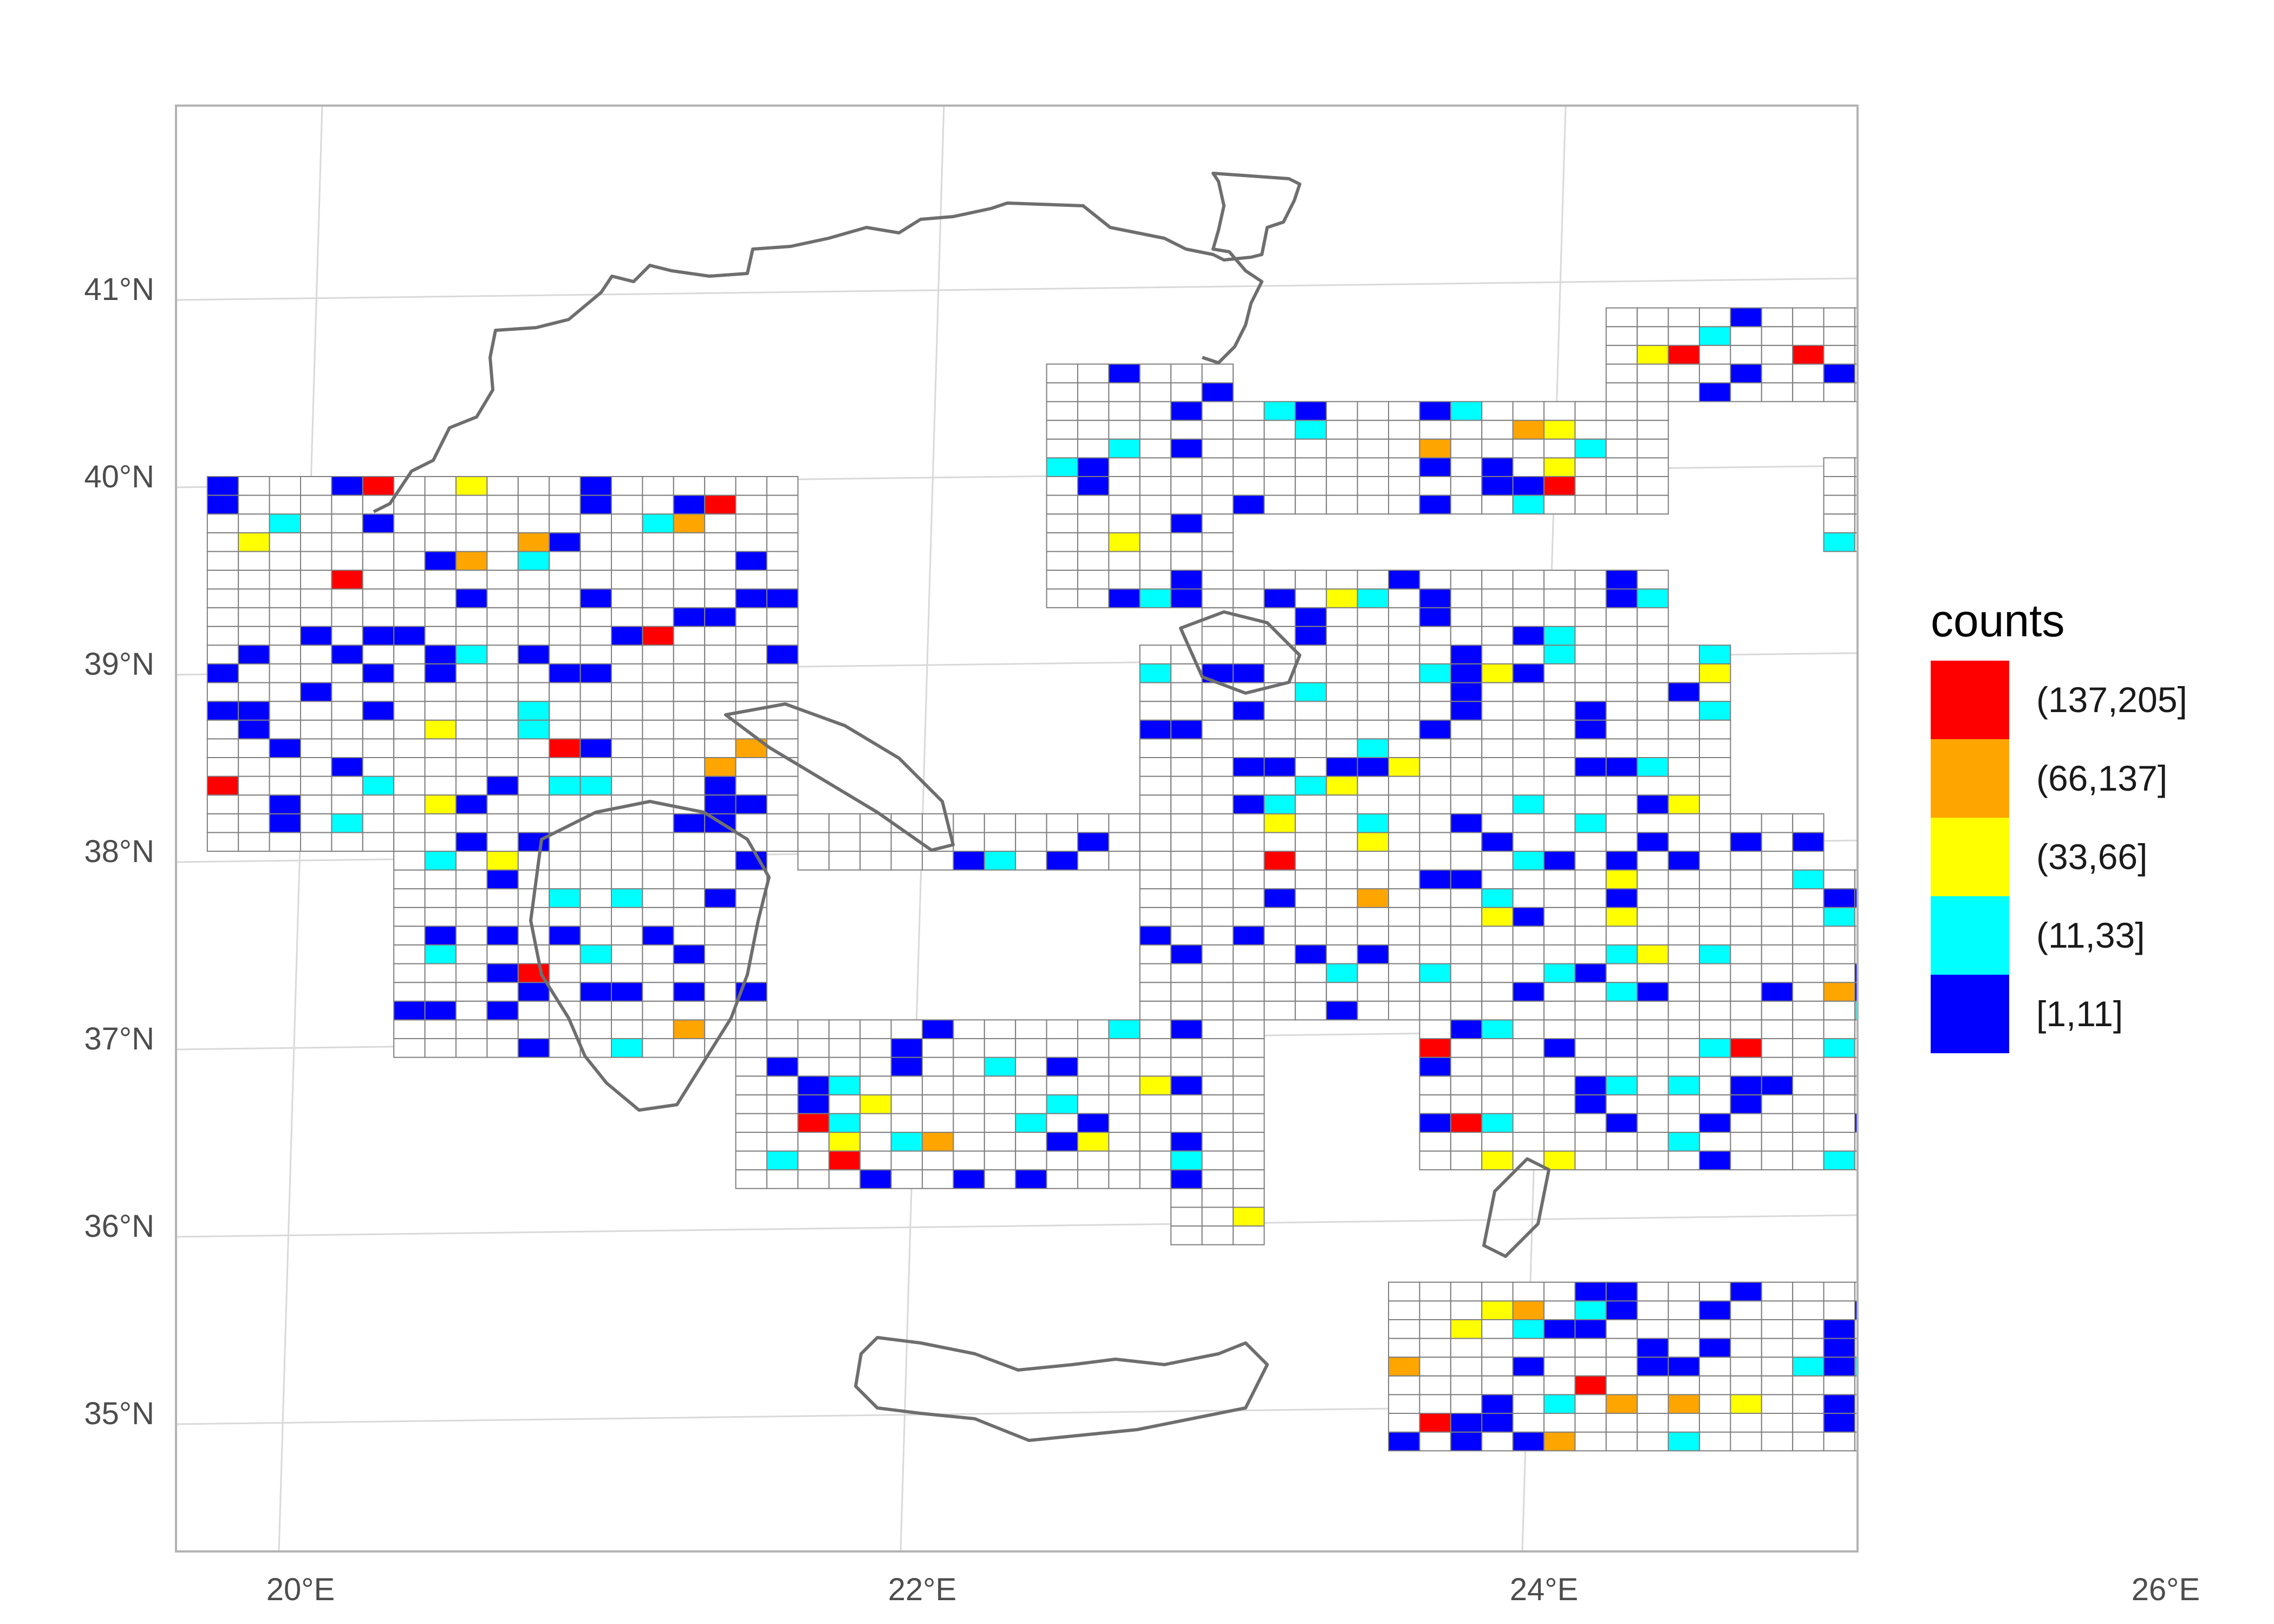  Describe the element at coordinates (839, 777) in the screenshot. I see `euboea-coast` at that location.